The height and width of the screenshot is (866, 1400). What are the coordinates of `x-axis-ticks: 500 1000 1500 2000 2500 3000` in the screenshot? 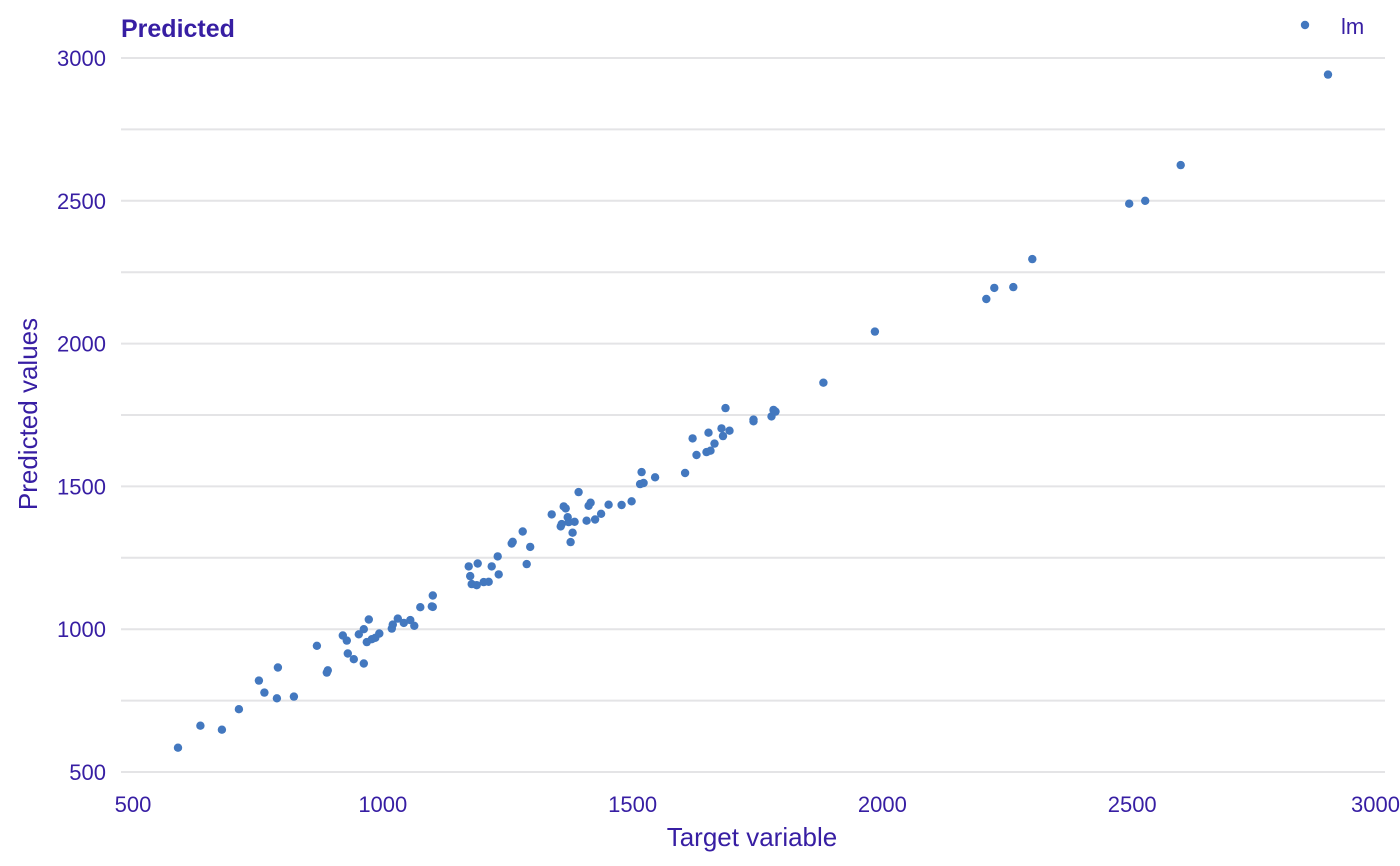 It's located at (757, 804).